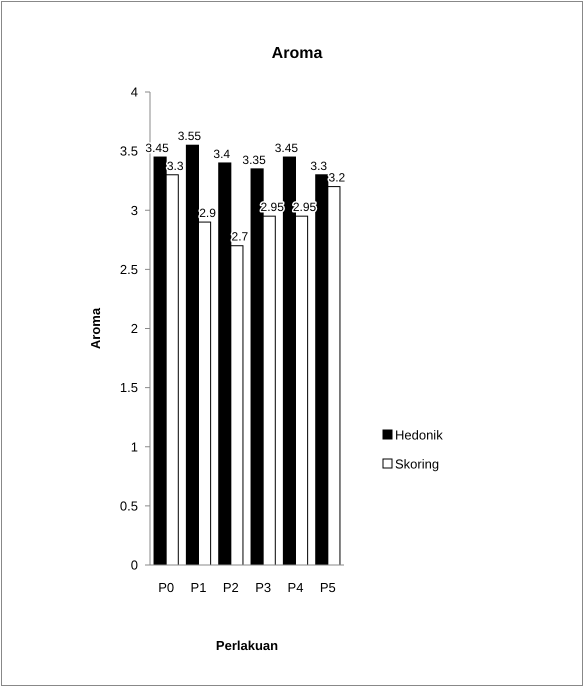  I want to click on legend-label: Hedonik, so click(419, 435).